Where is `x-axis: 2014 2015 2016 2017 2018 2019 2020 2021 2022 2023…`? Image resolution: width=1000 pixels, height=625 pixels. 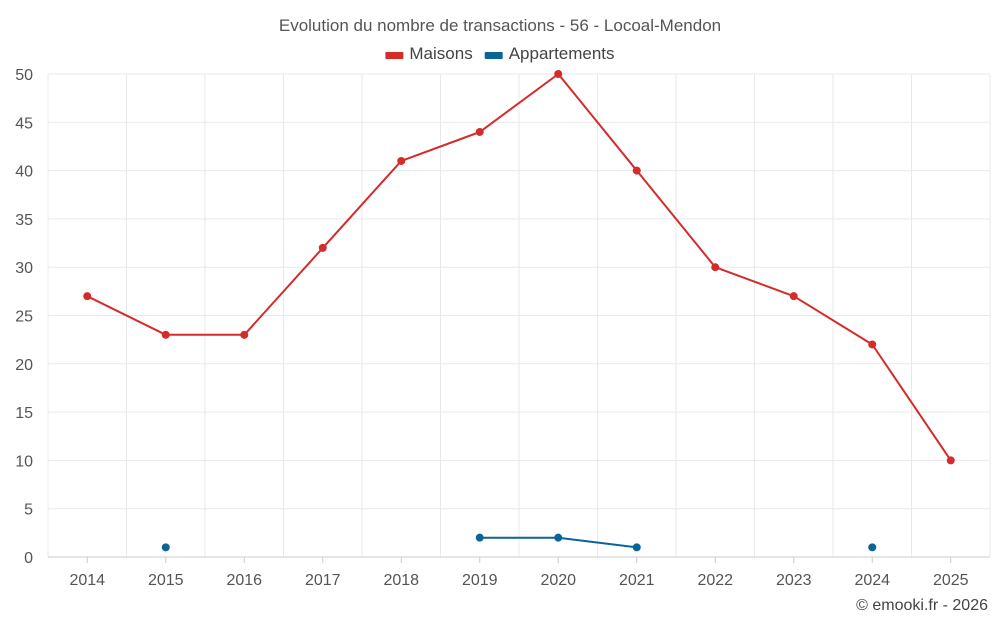 x-axis: 2014 2015 2016 2017 2018 2019 2020 2021 2022 2023… is located at coordinates (519, 573).